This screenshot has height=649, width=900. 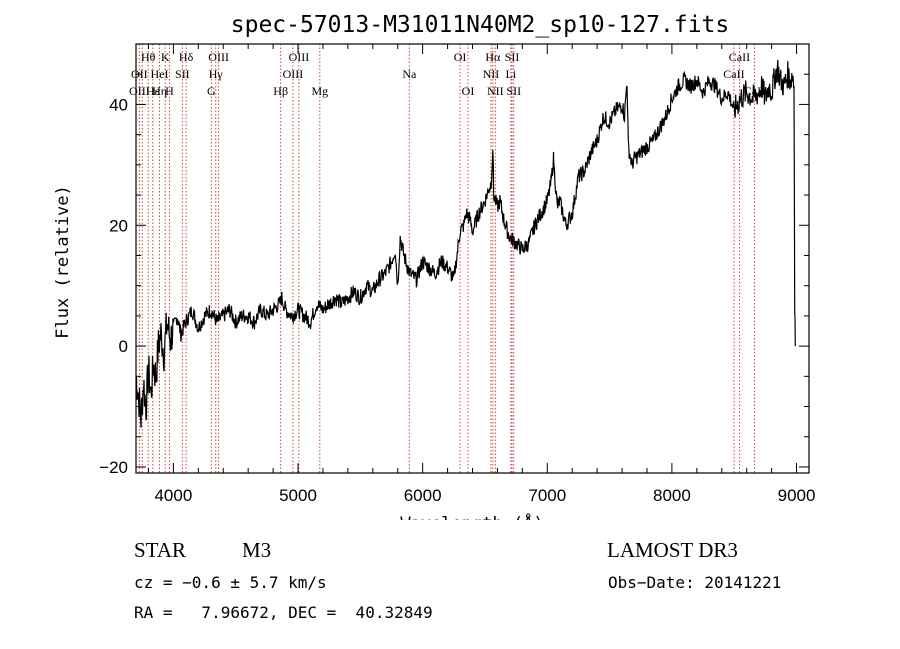 I want to click on line-label: K, so click(x=165, y=57).